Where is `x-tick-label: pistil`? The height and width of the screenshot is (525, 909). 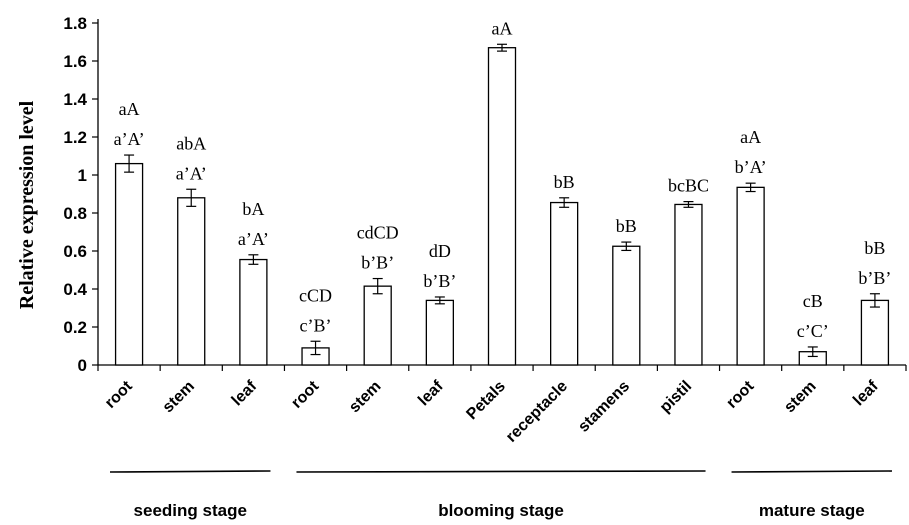
x-tick-label: pistil is located at coordinates (676, 397).